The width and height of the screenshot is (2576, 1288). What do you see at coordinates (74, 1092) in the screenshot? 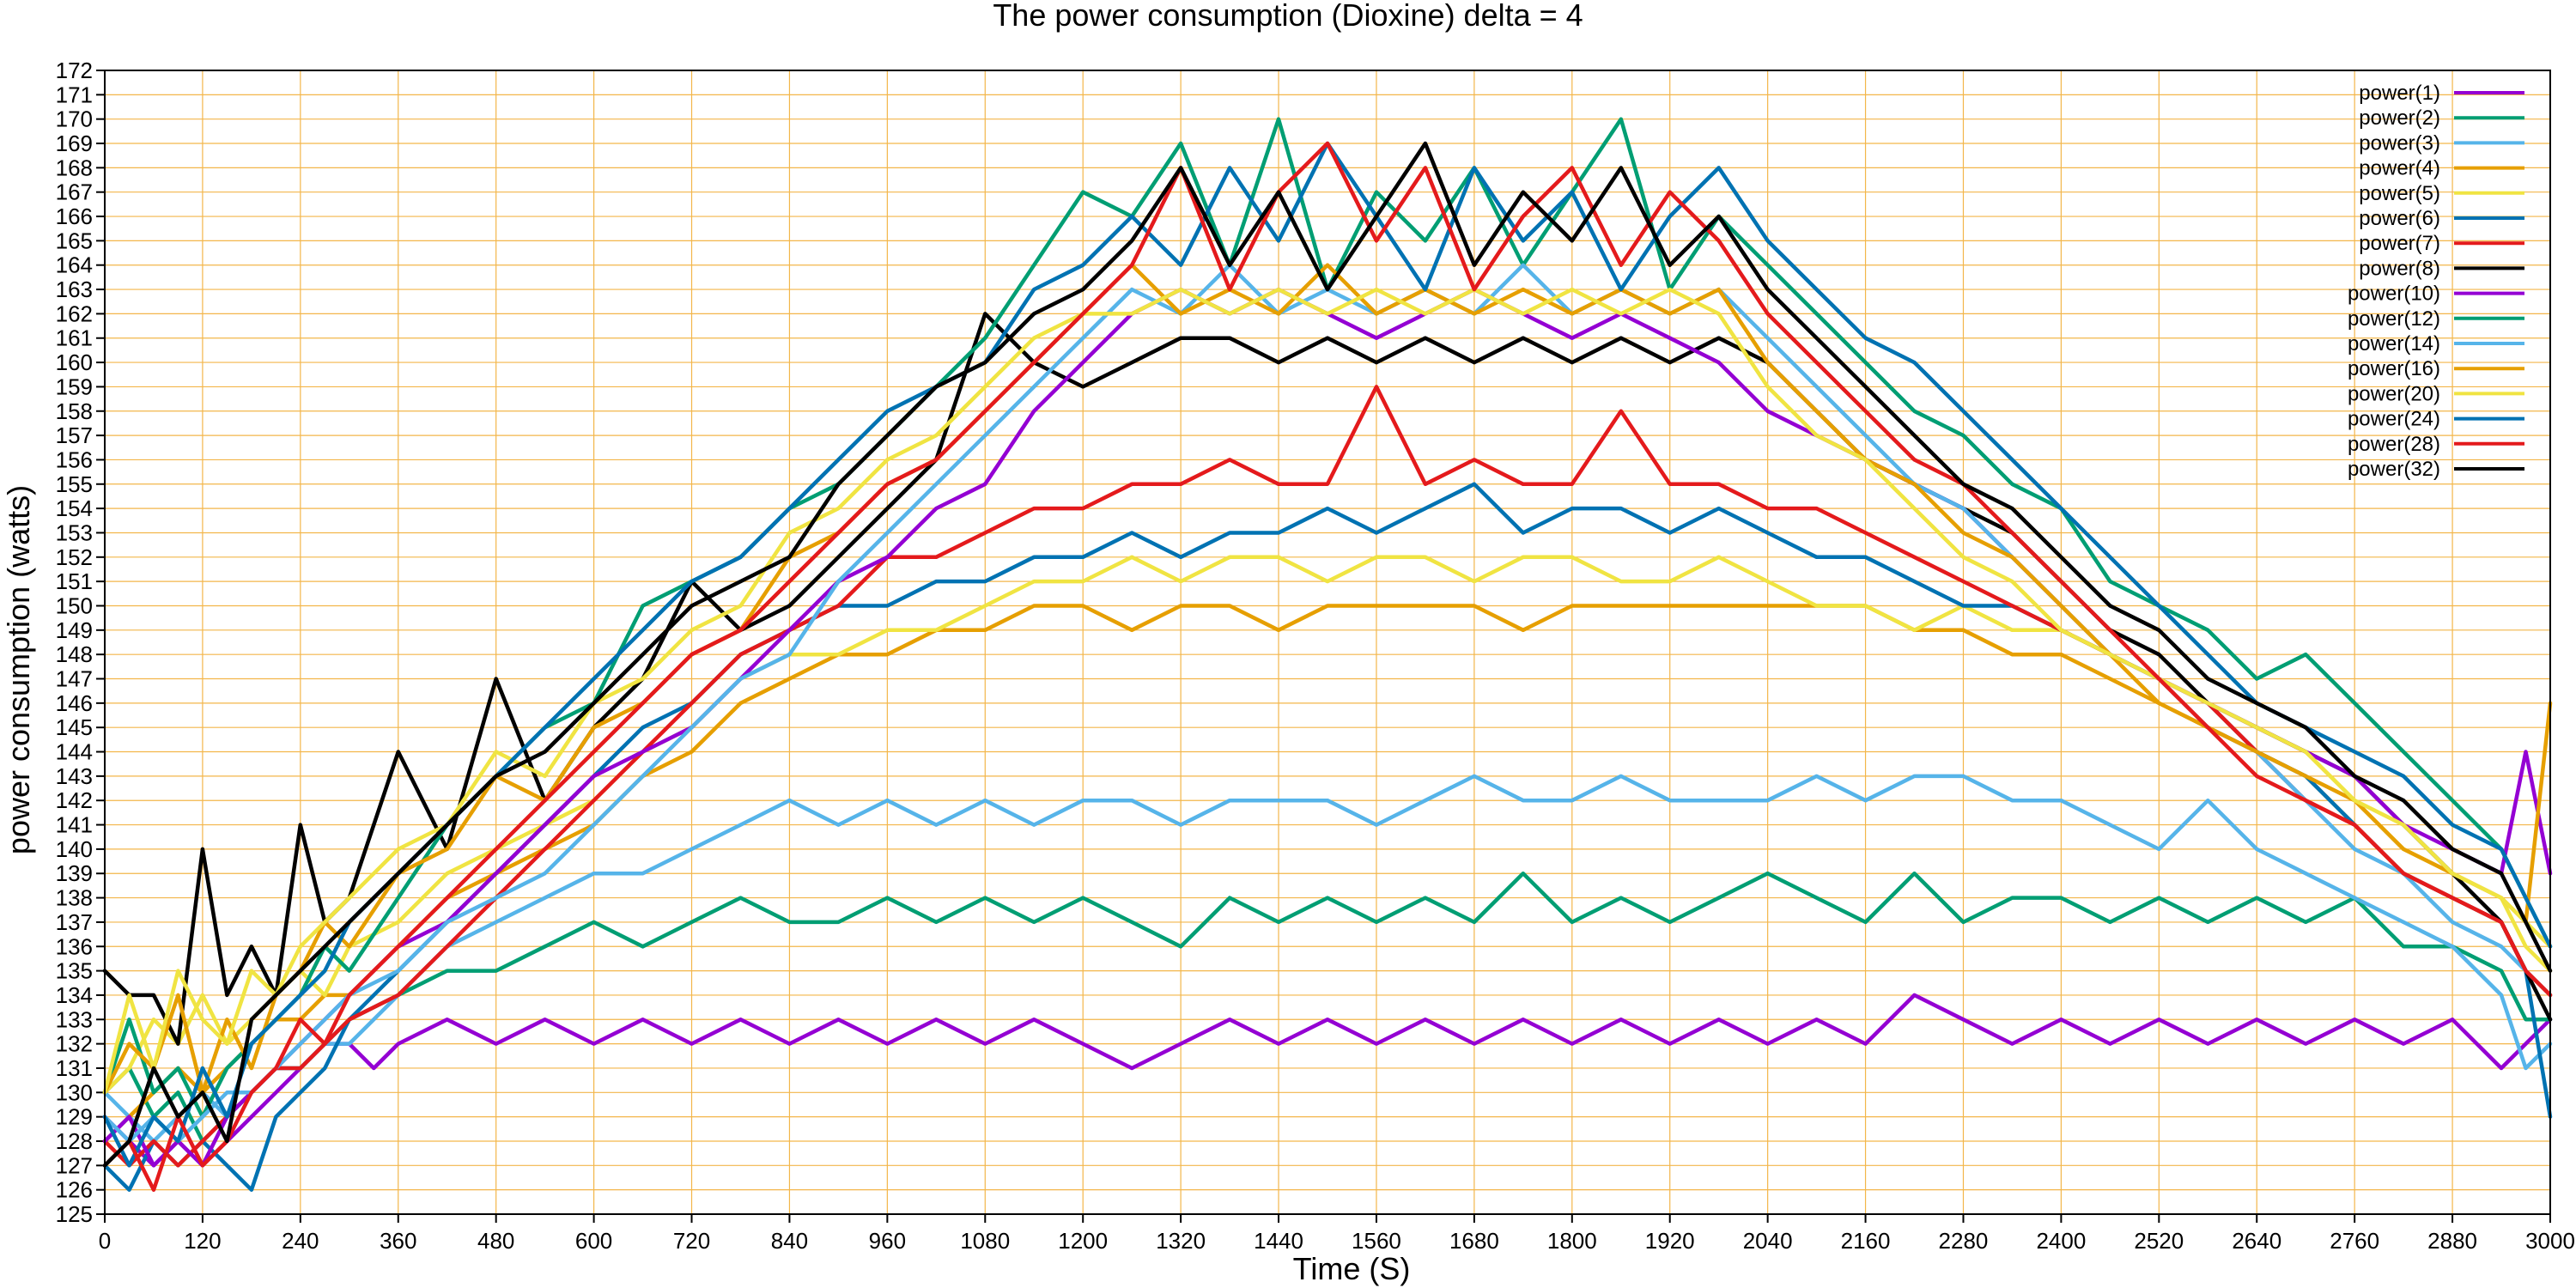
I see `y-tick-label: 130` at bounding box center [74, 1092].